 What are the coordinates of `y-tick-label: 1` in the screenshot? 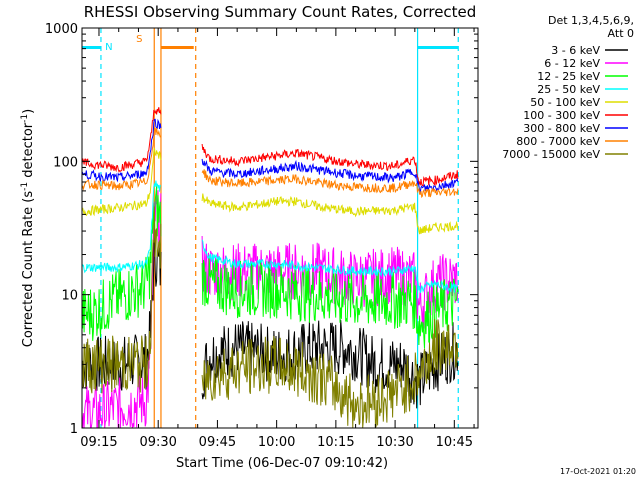 It's located at (74, 429).